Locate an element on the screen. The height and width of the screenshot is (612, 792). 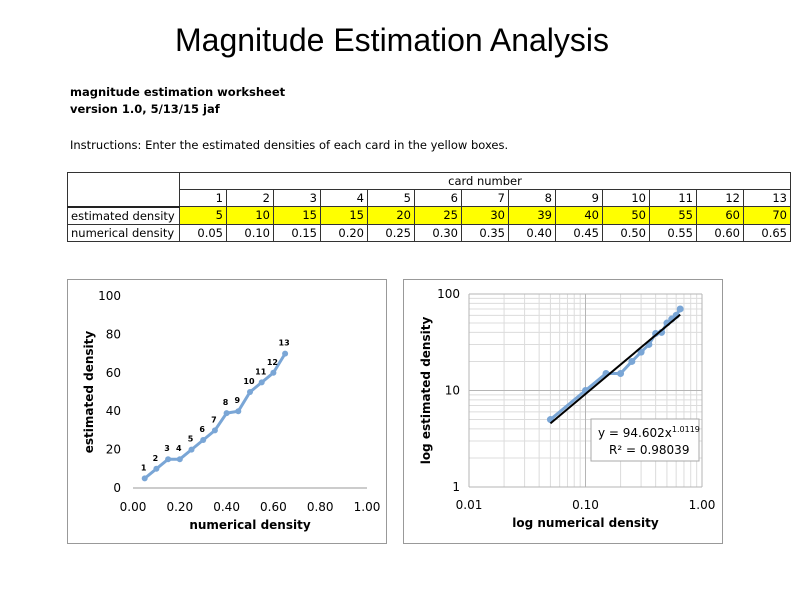
x-axis-label: log numerical density is located at coordinates (585, 523).